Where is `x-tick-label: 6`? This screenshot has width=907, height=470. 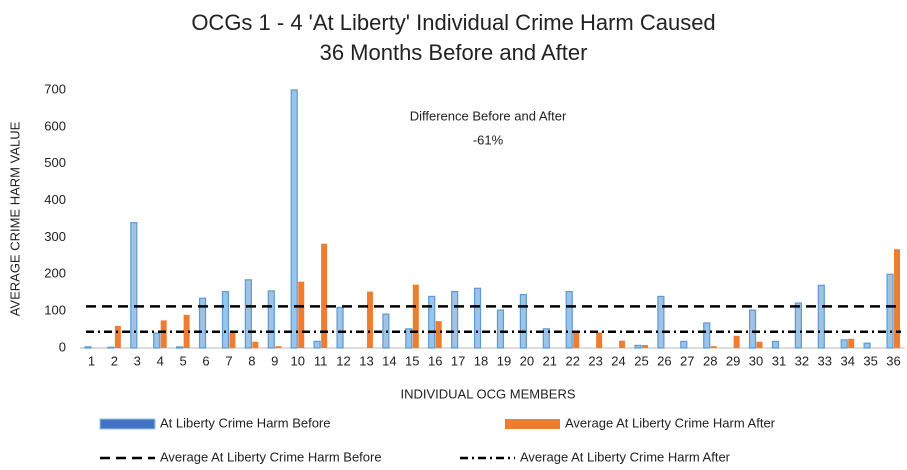 x-tick-label: 6 is located at coordinates (205, 360).